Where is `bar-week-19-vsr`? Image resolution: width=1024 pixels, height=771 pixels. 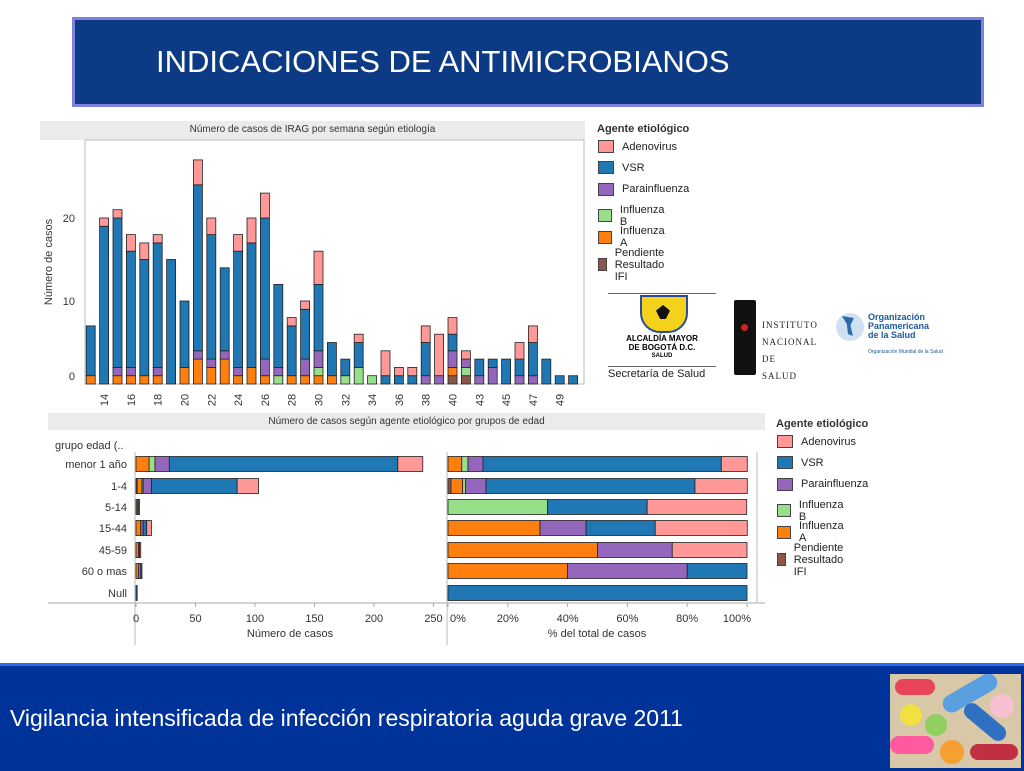 bar-week-19-vsr is located at coordinates (171, 322).